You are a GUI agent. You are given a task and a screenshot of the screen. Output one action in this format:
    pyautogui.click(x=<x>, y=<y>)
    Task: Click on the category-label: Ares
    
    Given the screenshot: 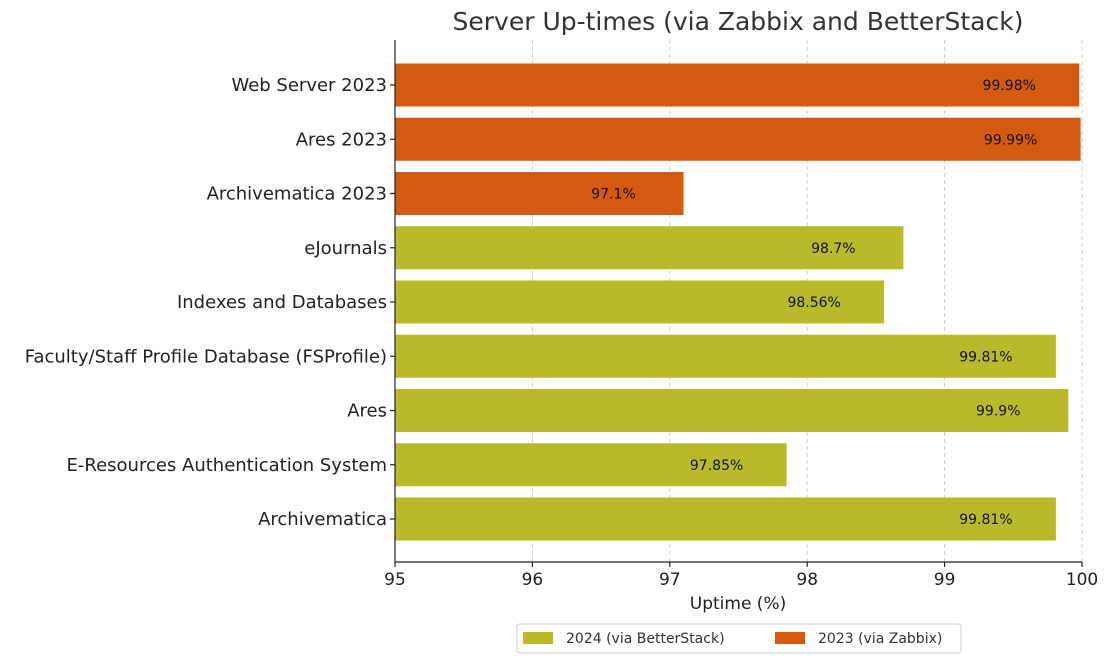 What is the action you would take?
    pyautogui.click(x=367, y=411)
    